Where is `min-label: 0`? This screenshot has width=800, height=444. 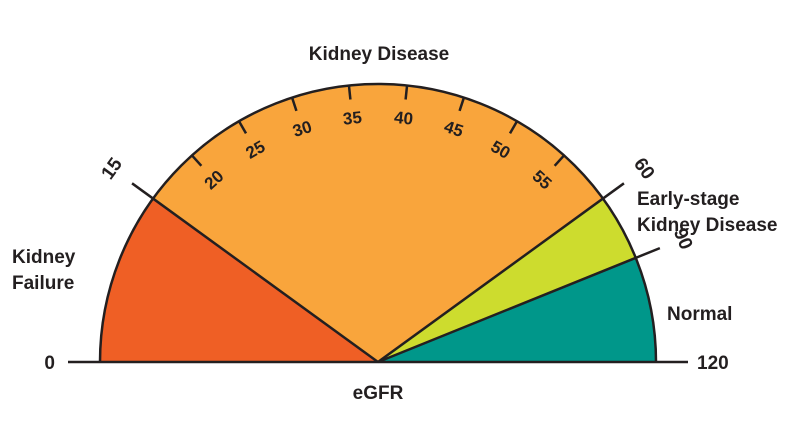 min-label: 0 is located at coordinates (49, 363).